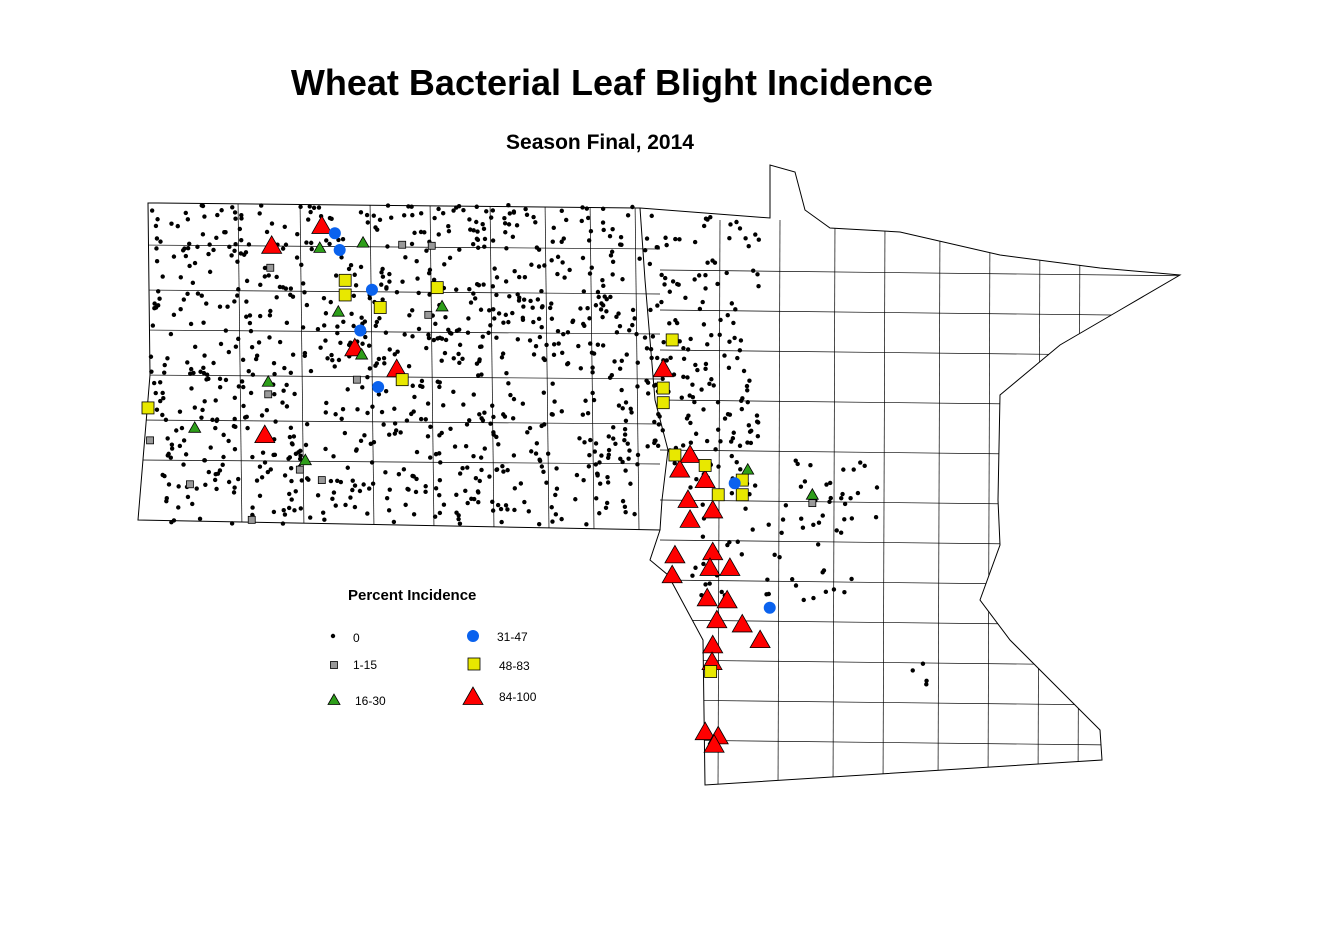  I want to click on legend-label-84-100: 84-100, so click(518, 697).